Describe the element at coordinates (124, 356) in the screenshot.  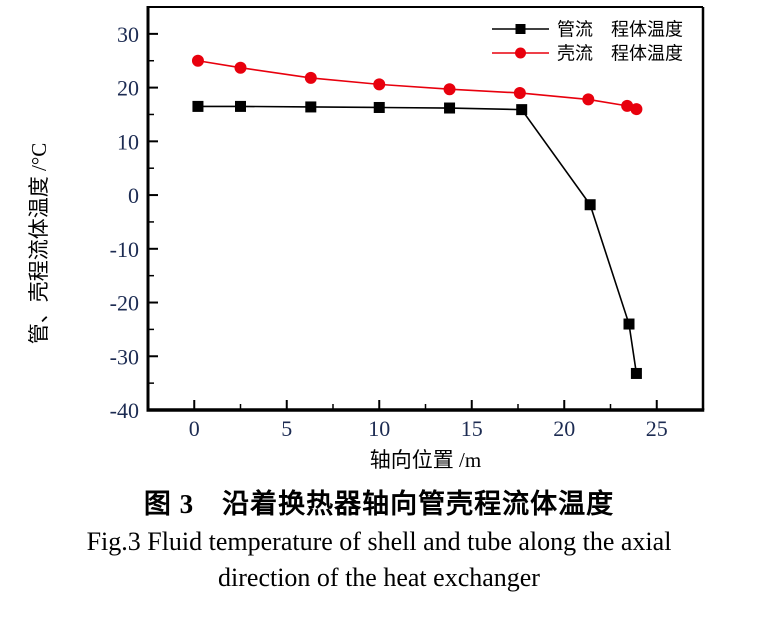
I see `y-tick-label: -30` at that location.